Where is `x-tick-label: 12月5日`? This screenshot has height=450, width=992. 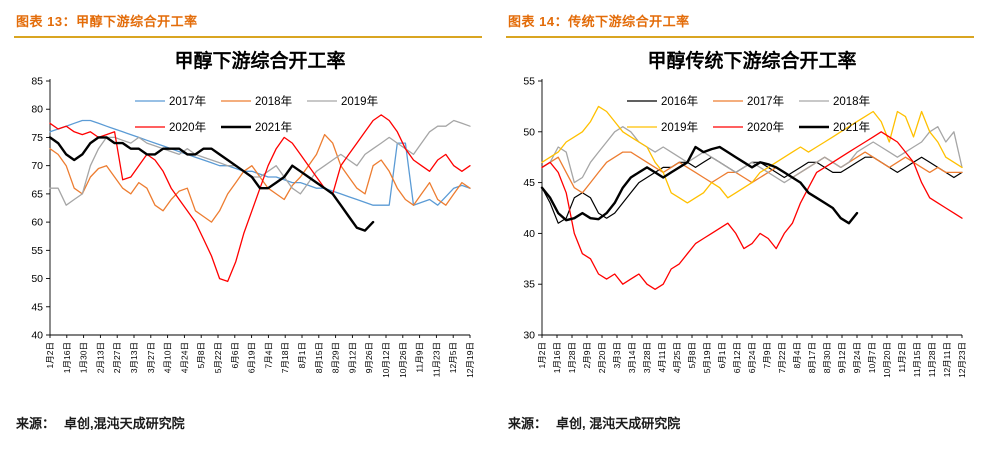 x-tick-label: 12月5日 is located at coordinates (453, 357).